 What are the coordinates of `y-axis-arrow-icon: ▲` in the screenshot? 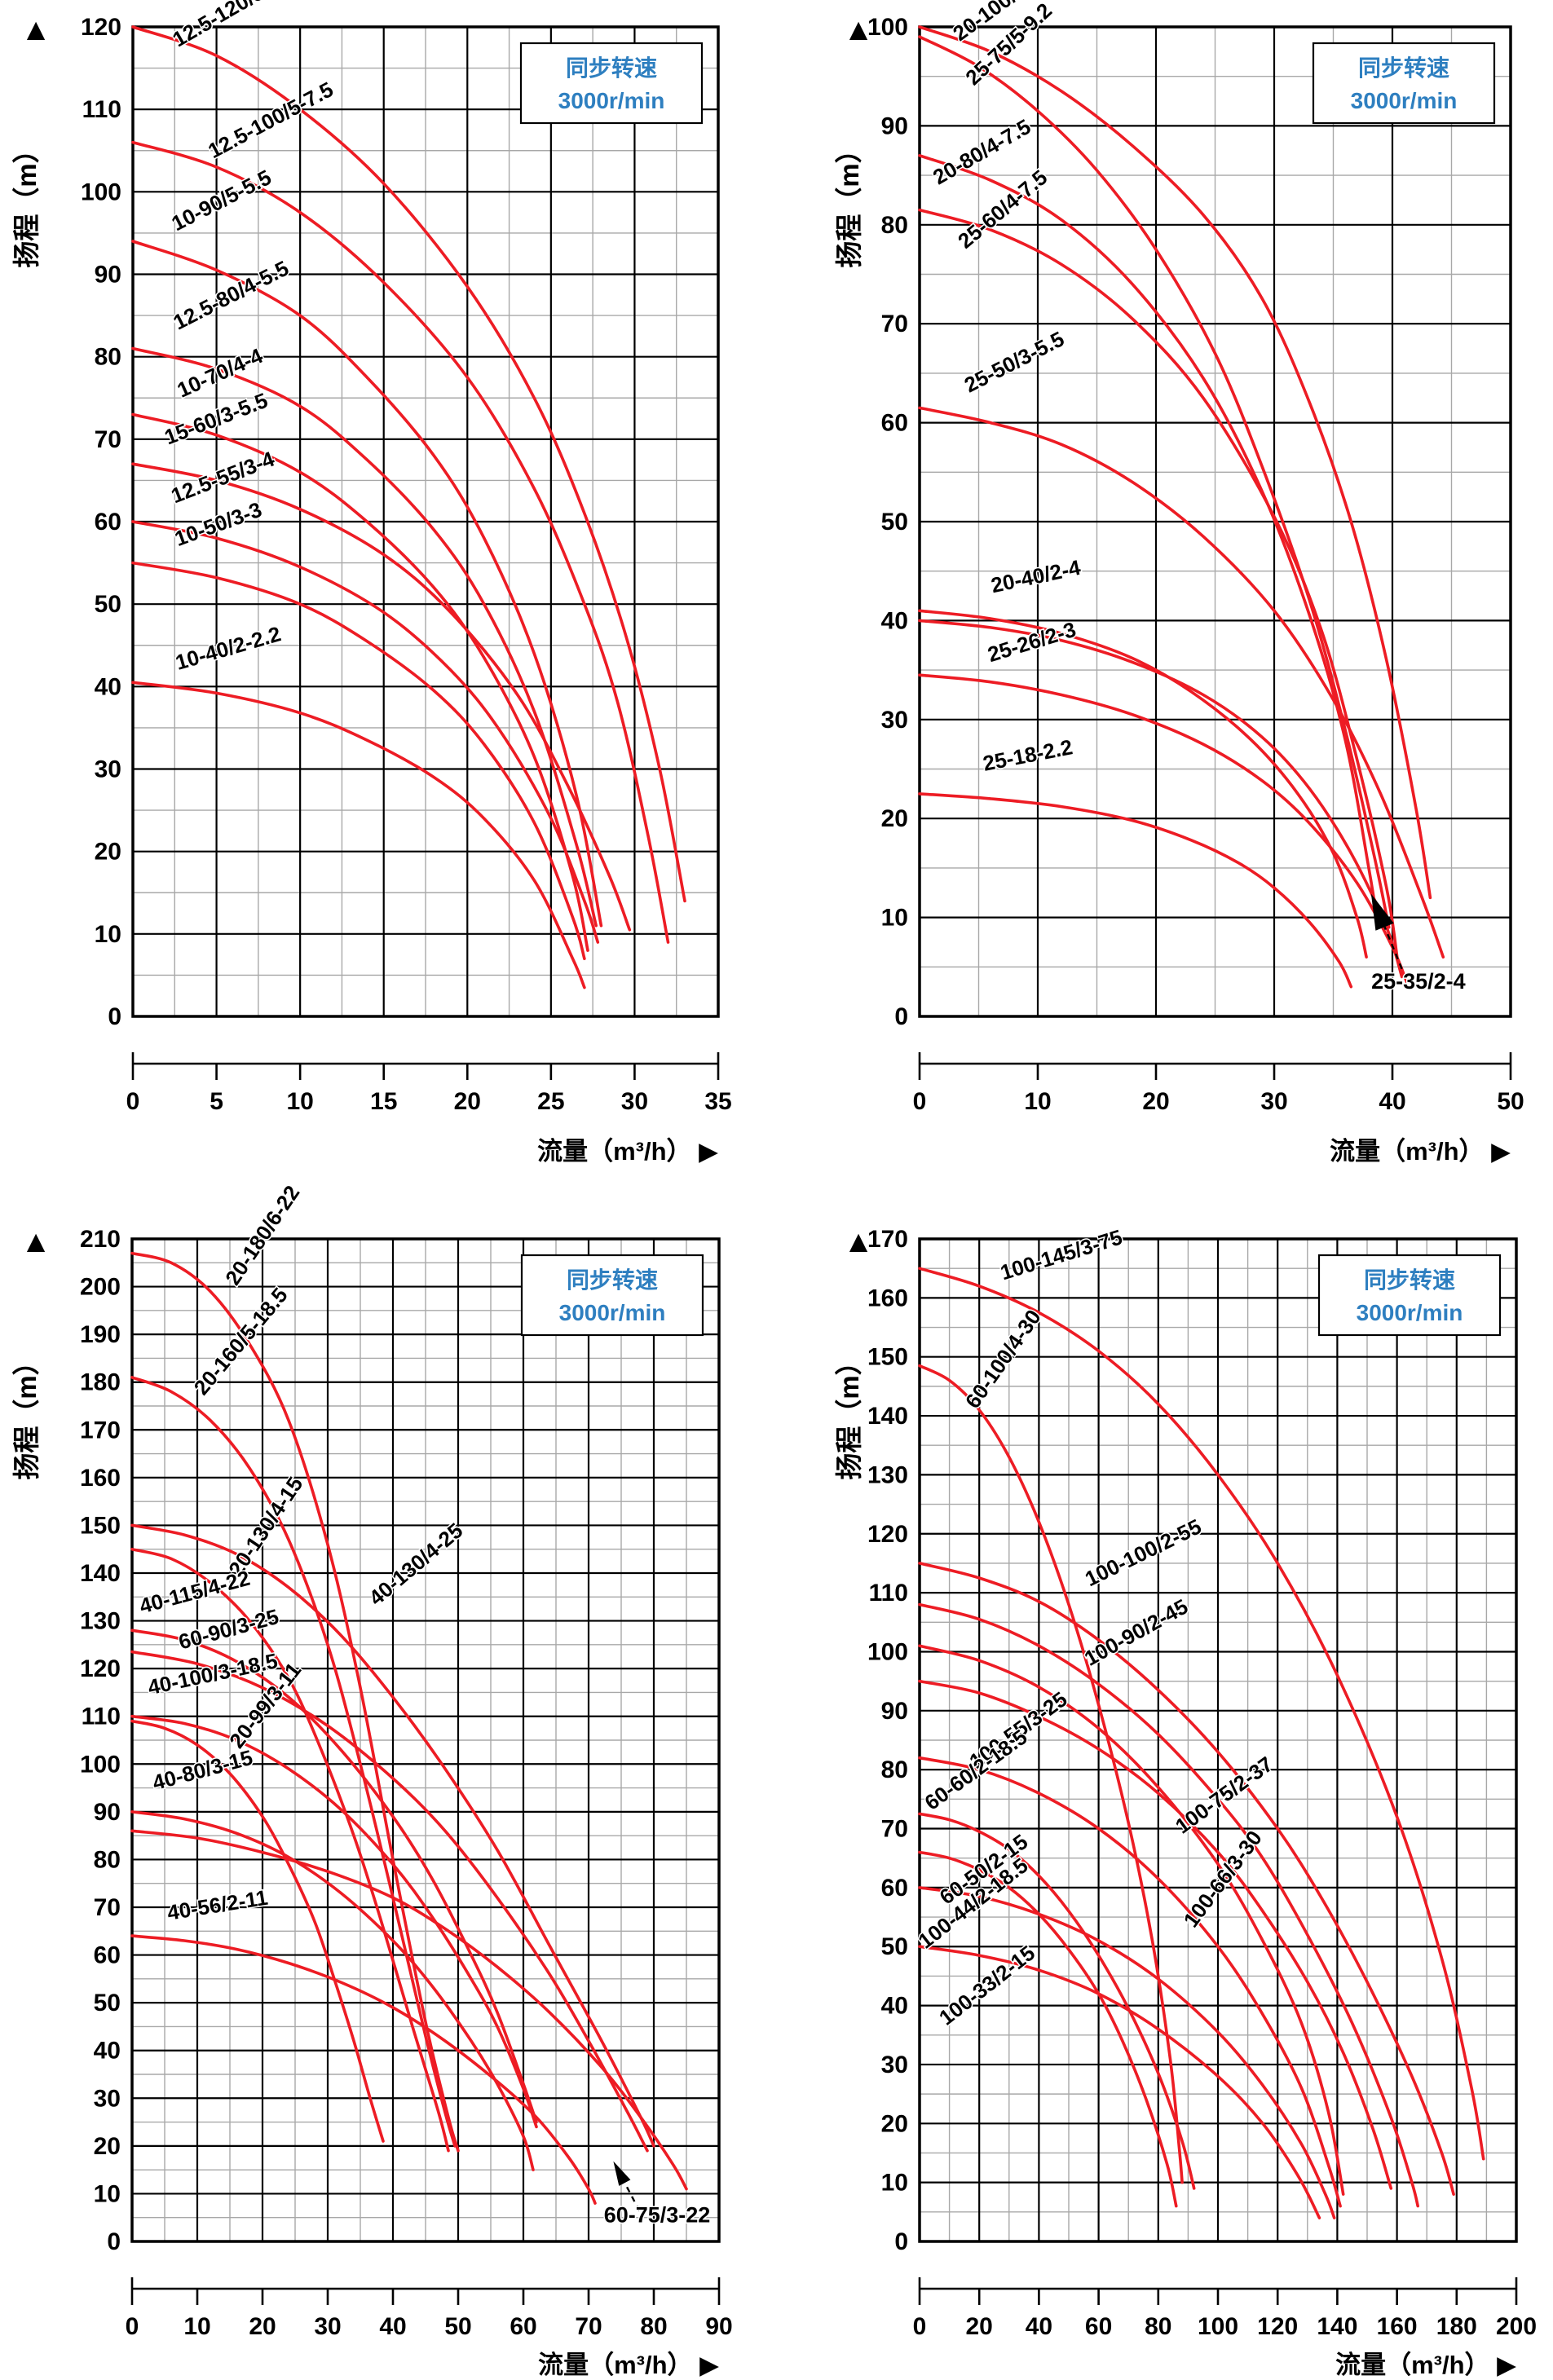 It's located at (35, 1242).